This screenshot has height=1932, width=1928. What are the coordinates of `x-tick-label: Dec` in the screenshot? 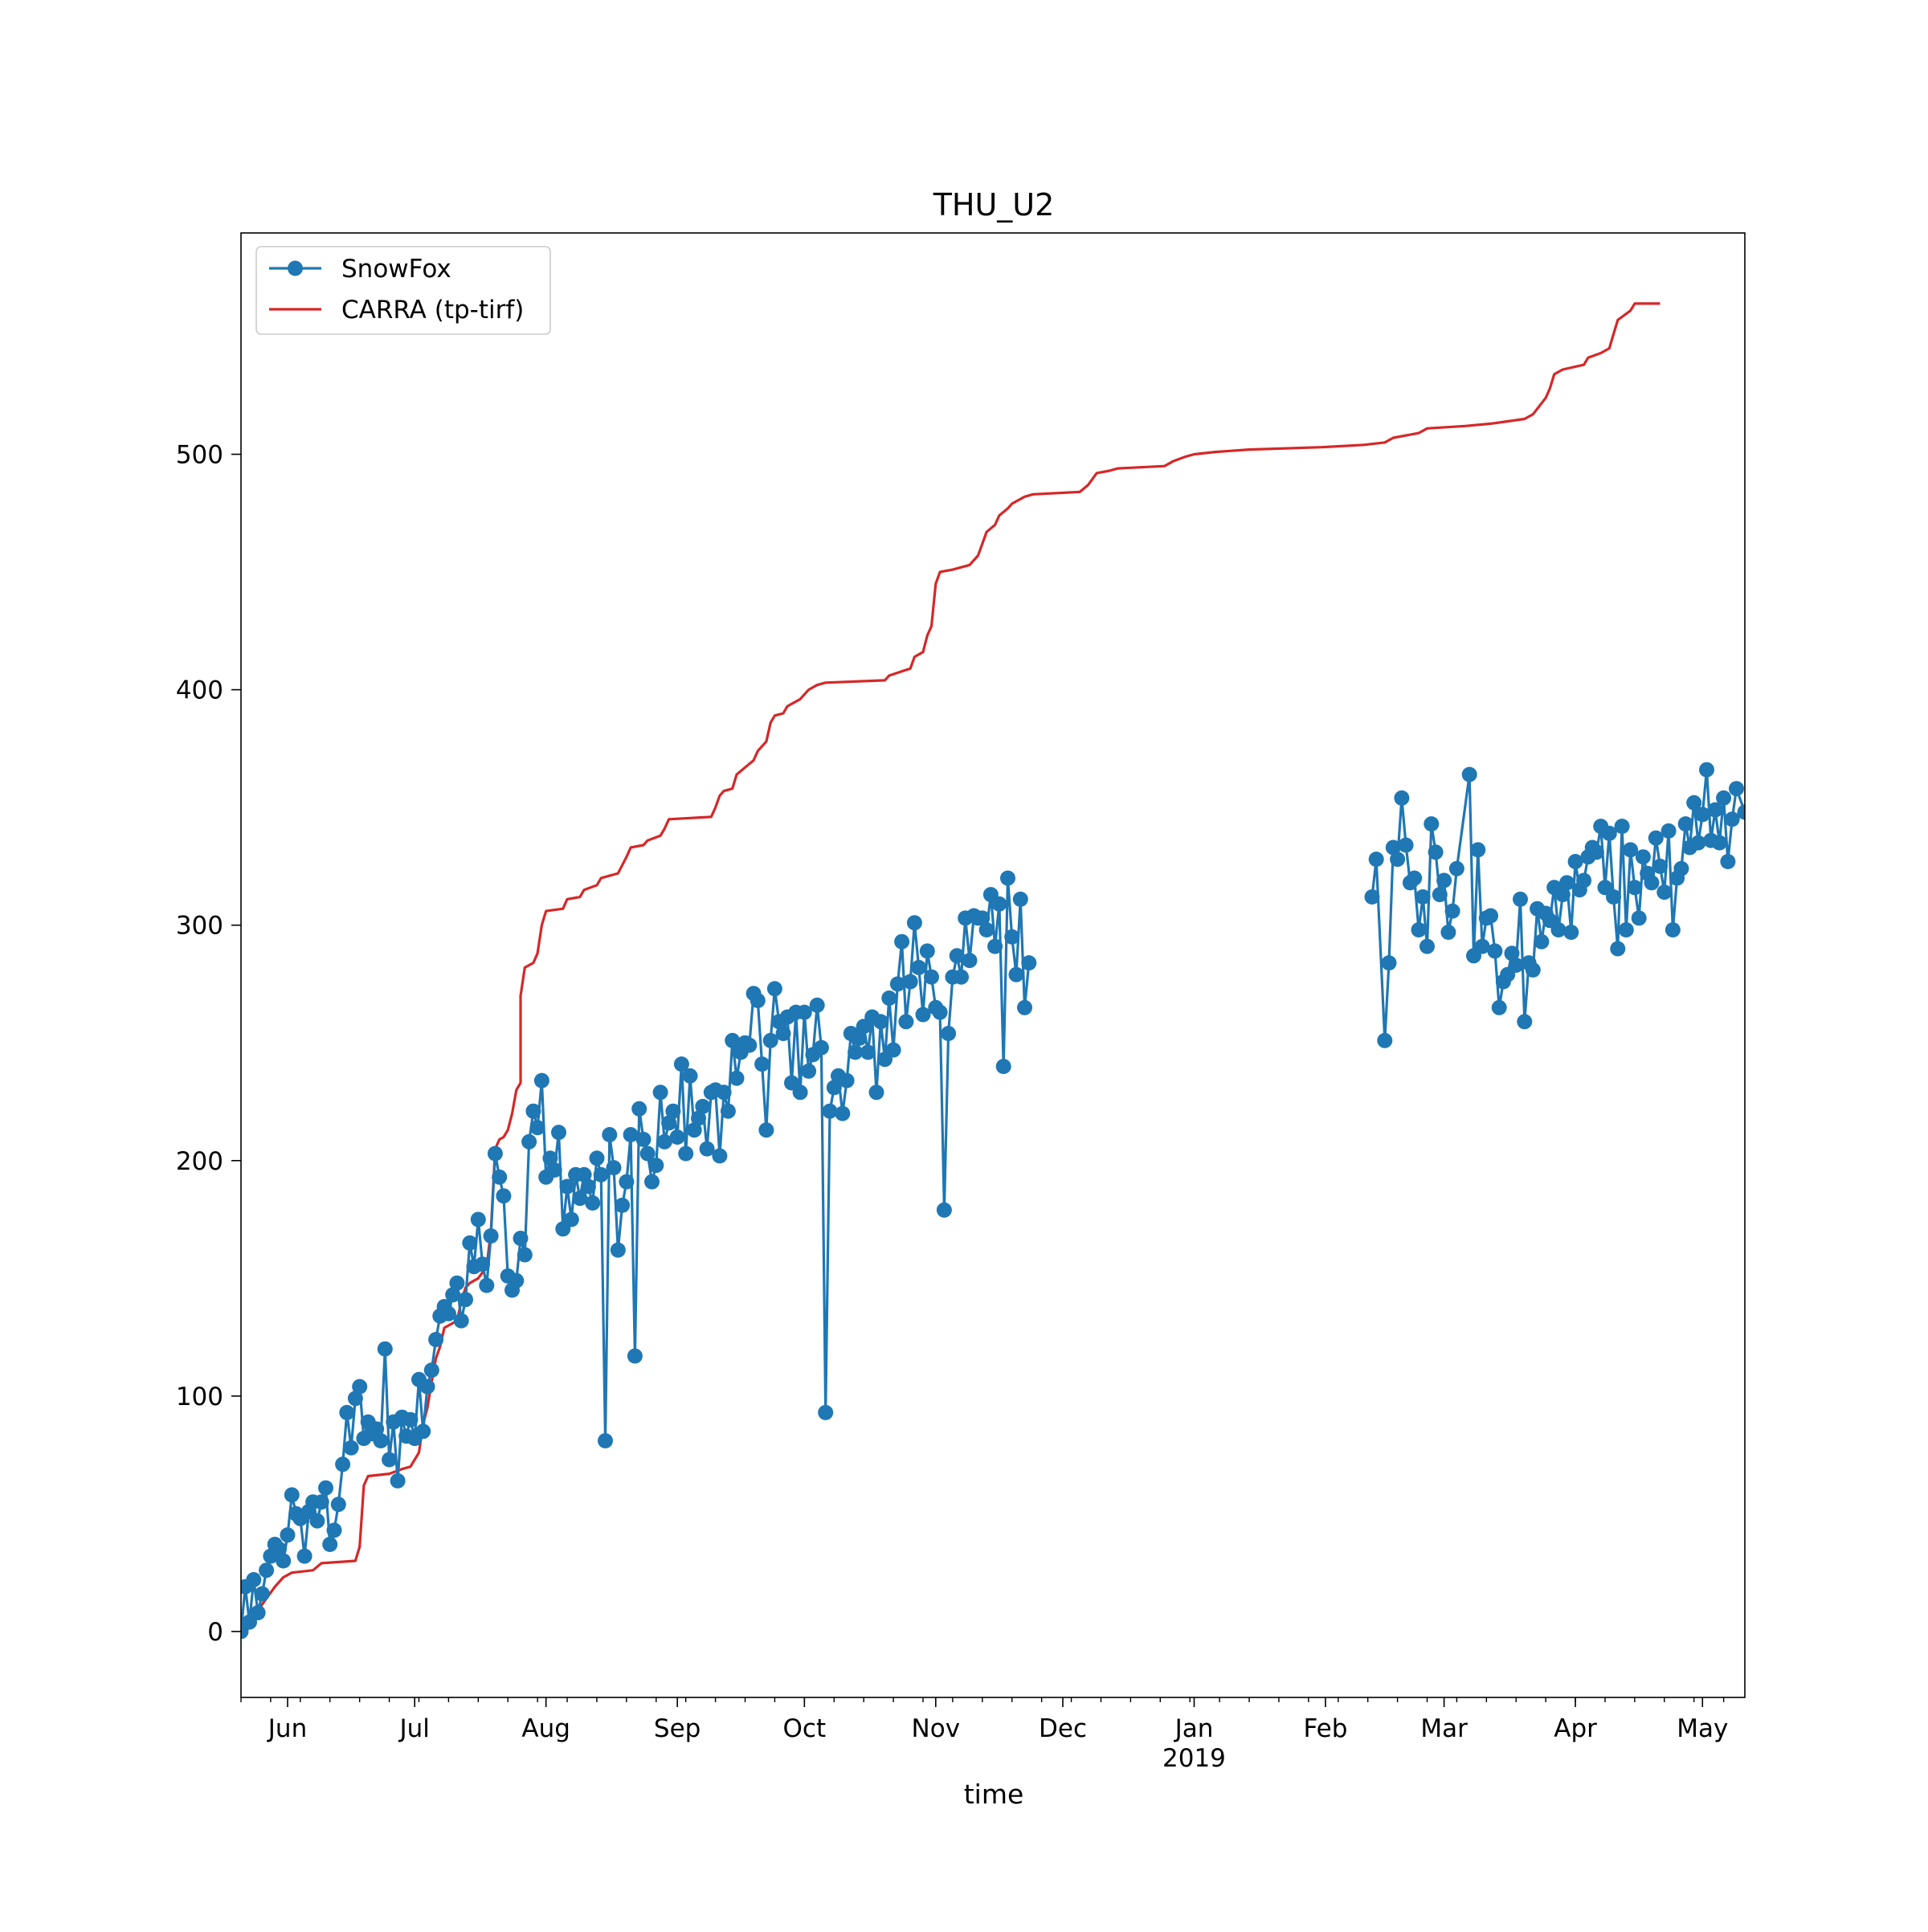 It's located at (1063, 1728).